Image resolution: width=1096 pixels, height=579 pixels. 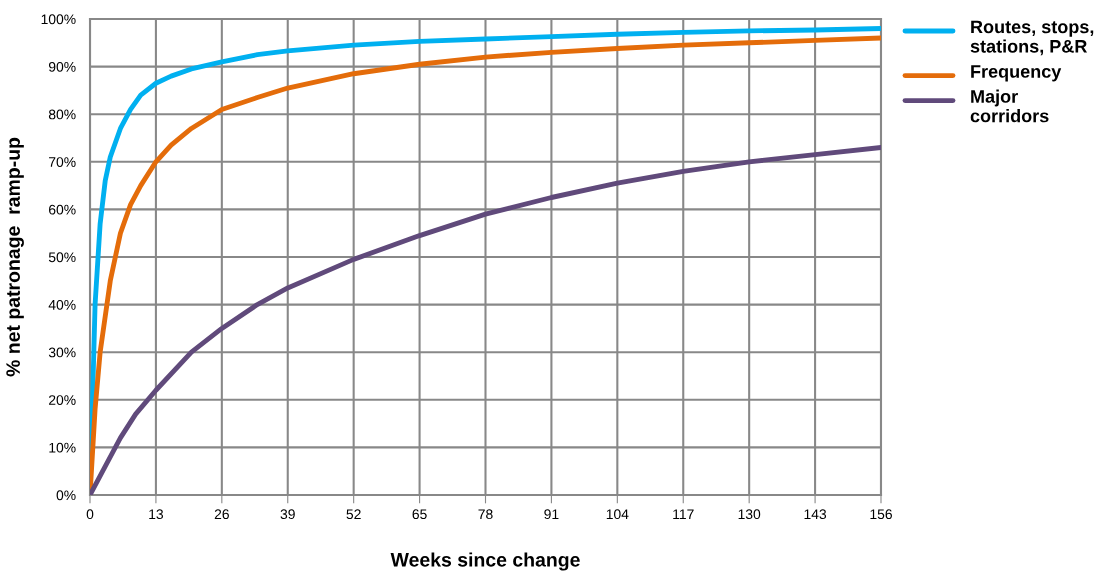 What do you see at coordinates (62, 257) in the screenshot?
I see `y-tick-label: 50%` at bounding box center [62, 257].